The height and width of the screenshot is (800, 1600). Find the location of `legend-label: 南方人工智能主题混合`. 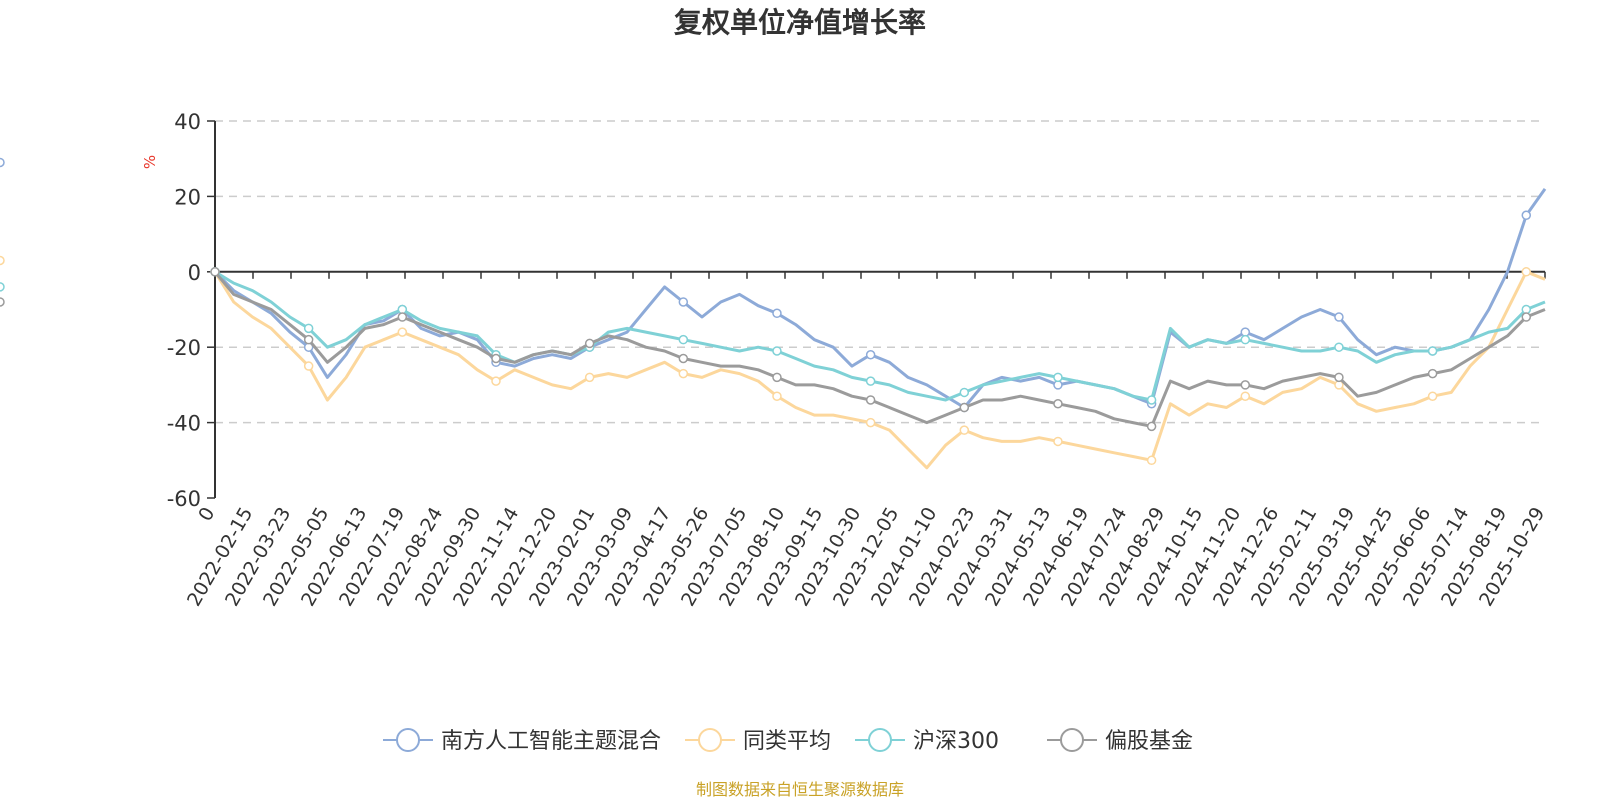

legend-label: 南方人工智能主题混合 is located at coordinates (551, 741).